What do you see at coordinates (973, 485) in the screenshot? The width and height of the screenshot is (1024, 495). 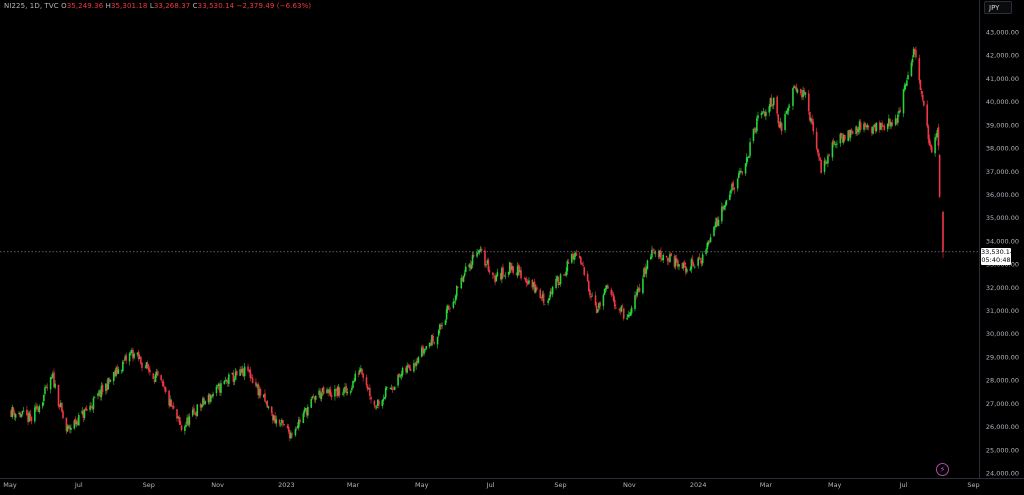 I see `time-tick-label: Sep` at bounding box center [973, 485].